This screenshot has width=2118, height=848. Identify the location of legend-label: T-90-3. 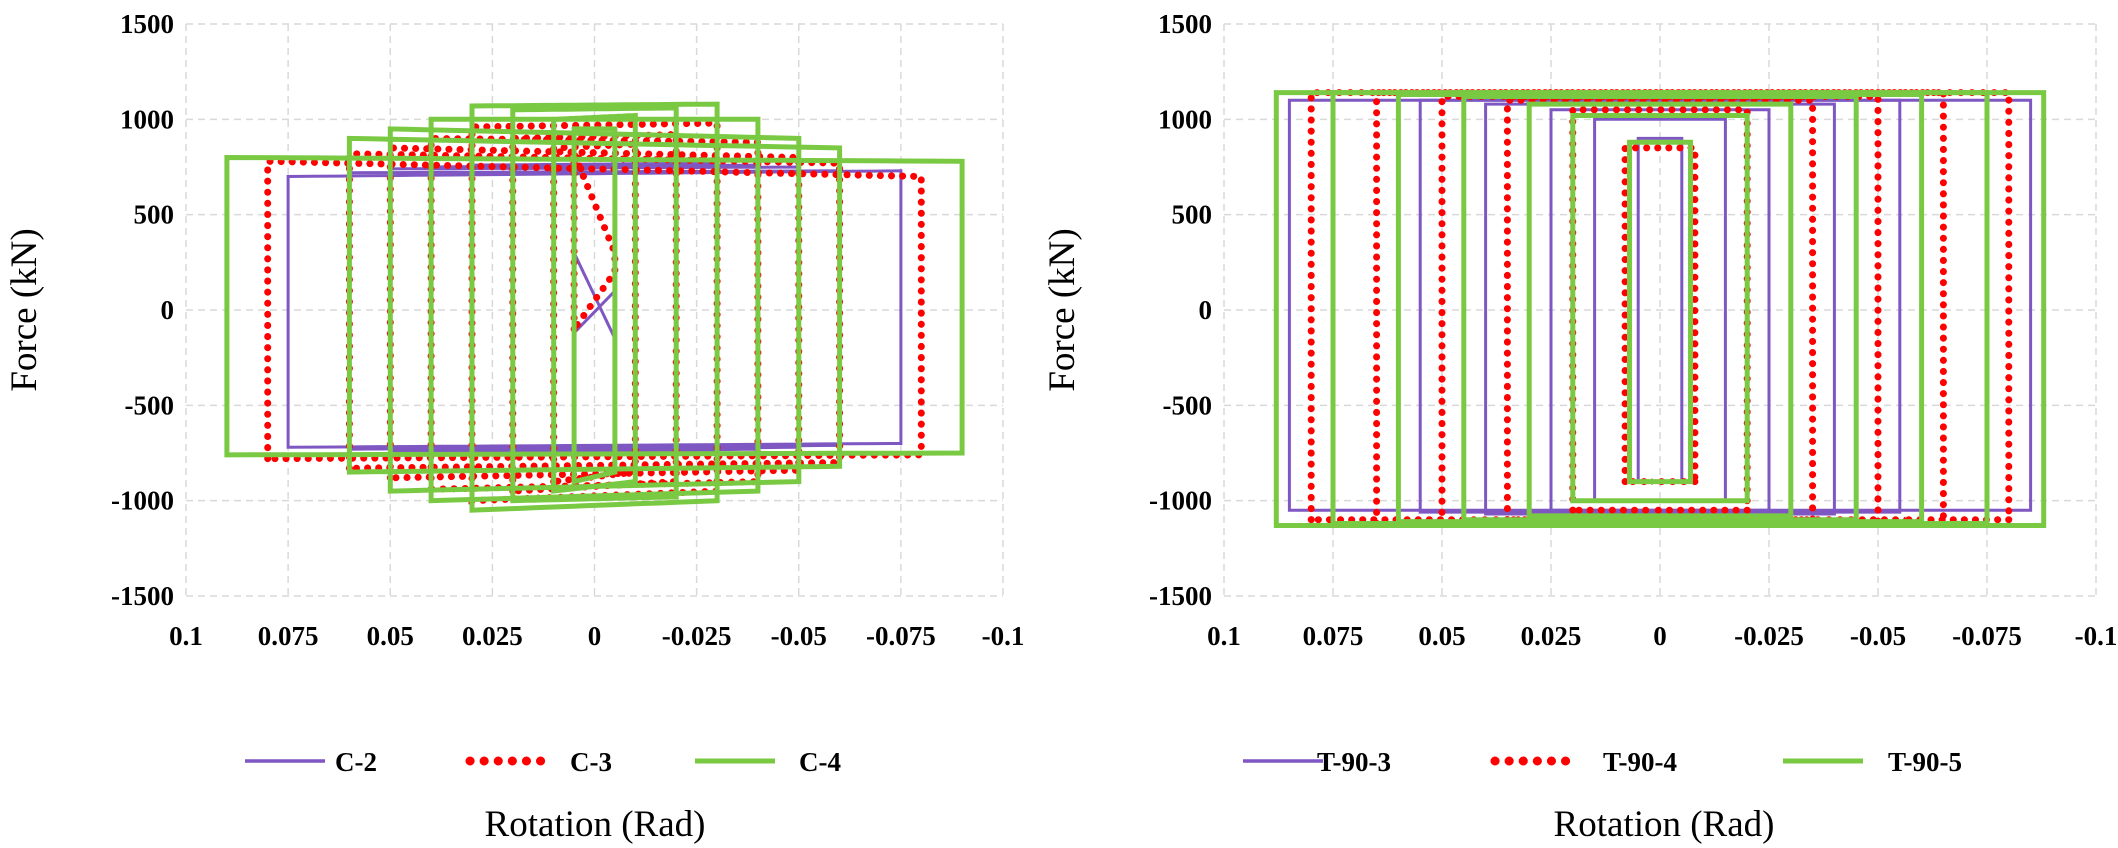
(1354, 762).